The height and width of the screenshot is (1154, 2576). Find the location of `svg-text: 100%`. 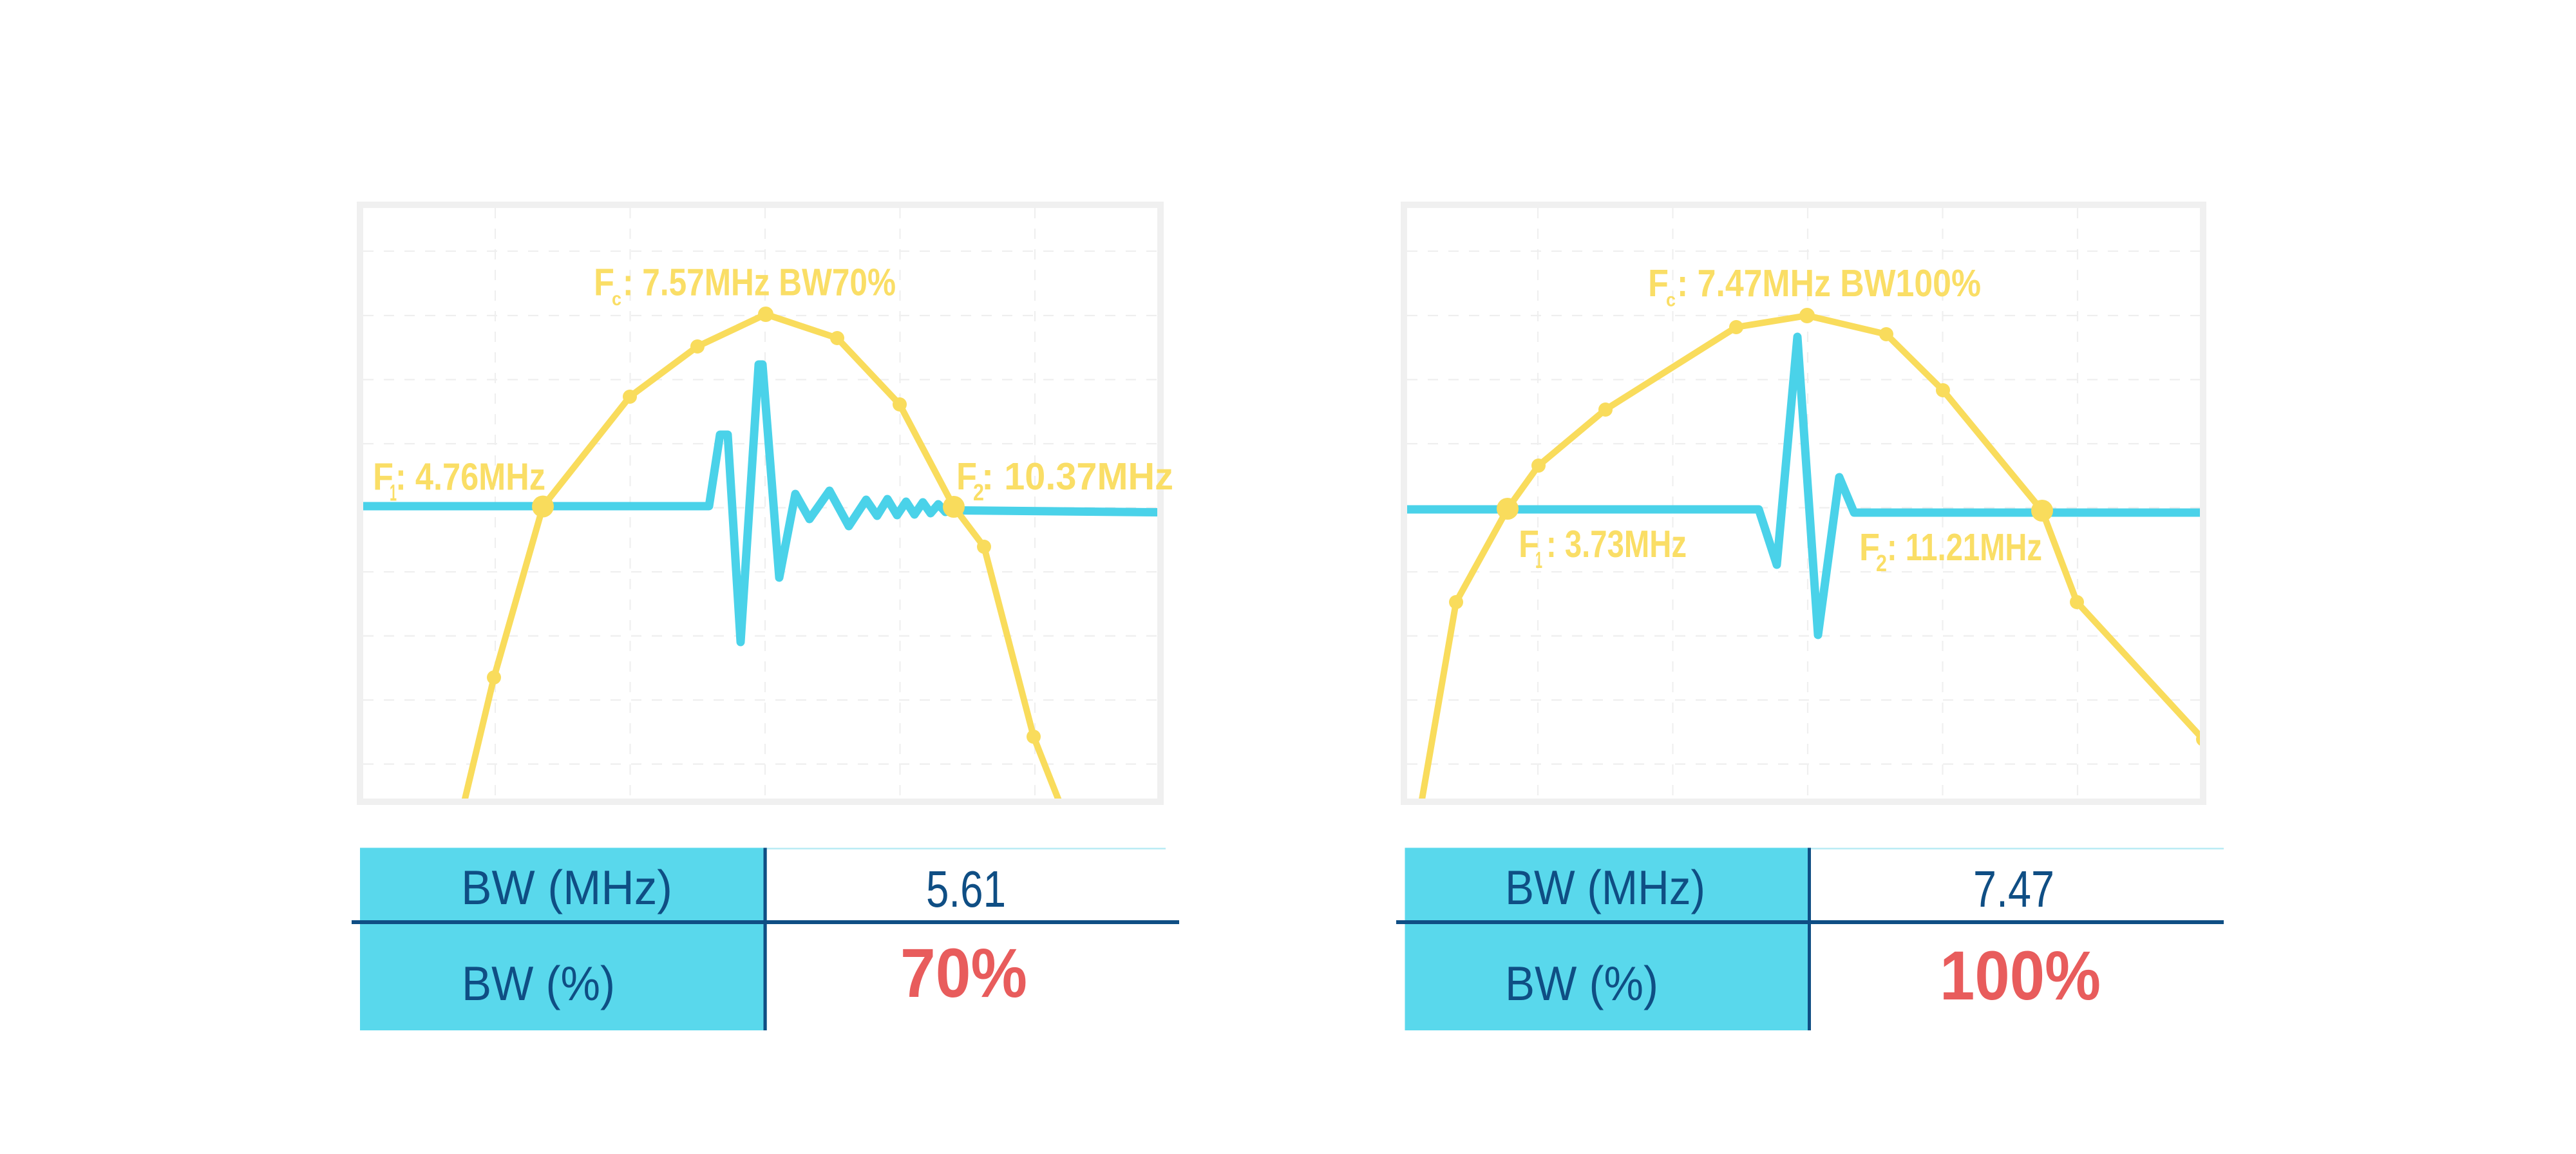

svg-text: 100% is located at coordinates (2020, 975).